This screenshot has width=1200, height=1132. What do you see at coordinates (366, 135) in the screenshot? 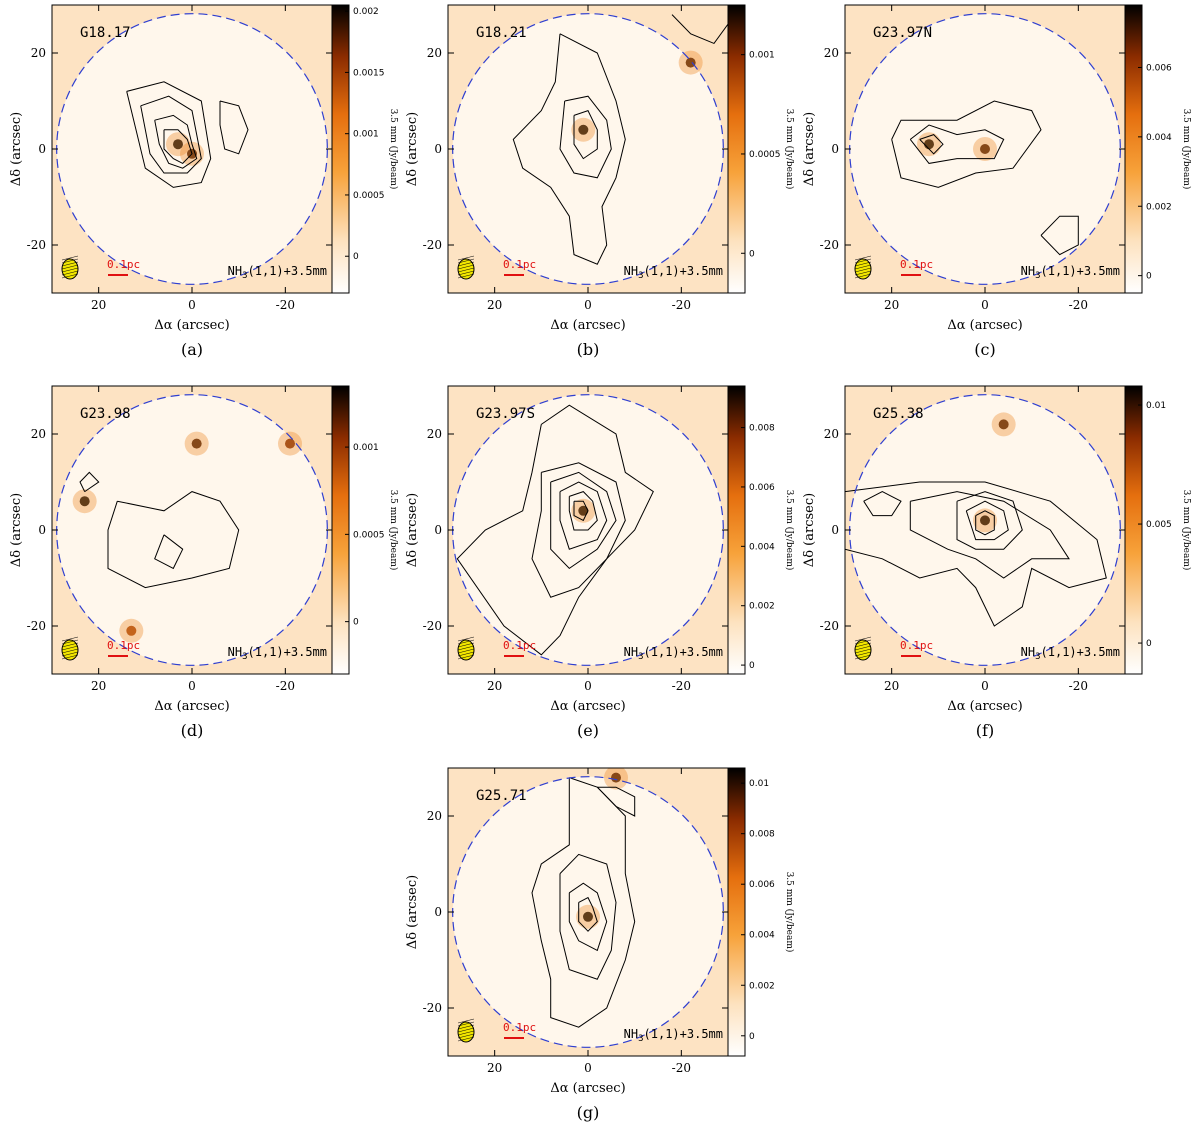
I see `colorbar-tick-label: 0.001` at bounding box center [366, 135].